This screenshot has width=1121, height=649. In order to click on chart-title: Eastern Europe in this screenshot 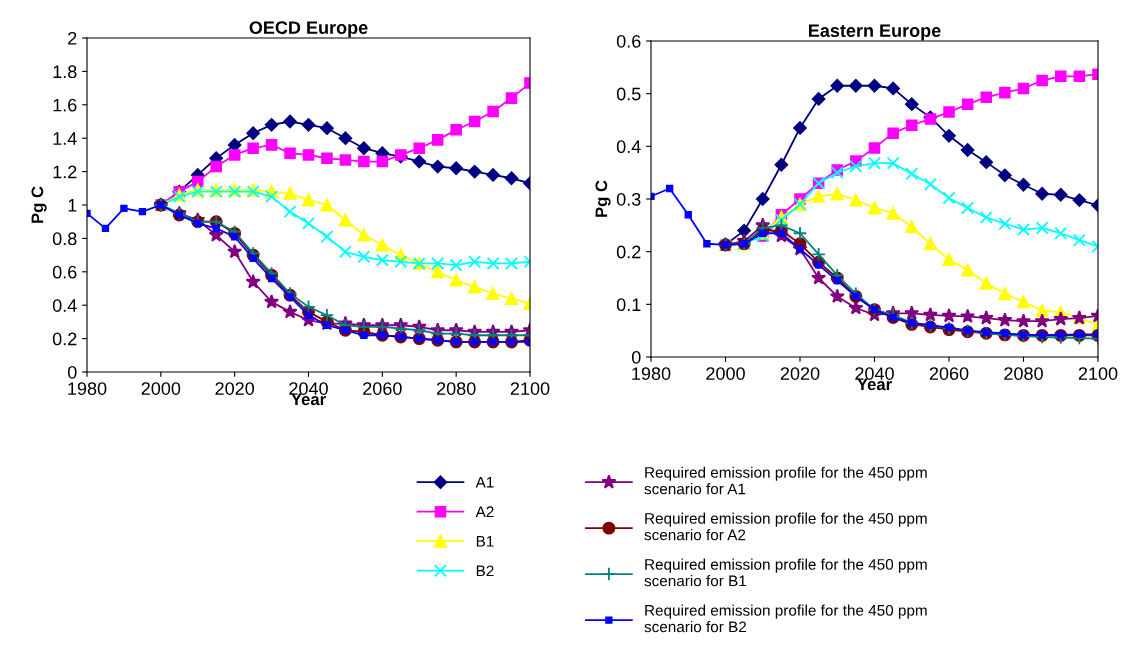, I will do `click(874, 32)`.